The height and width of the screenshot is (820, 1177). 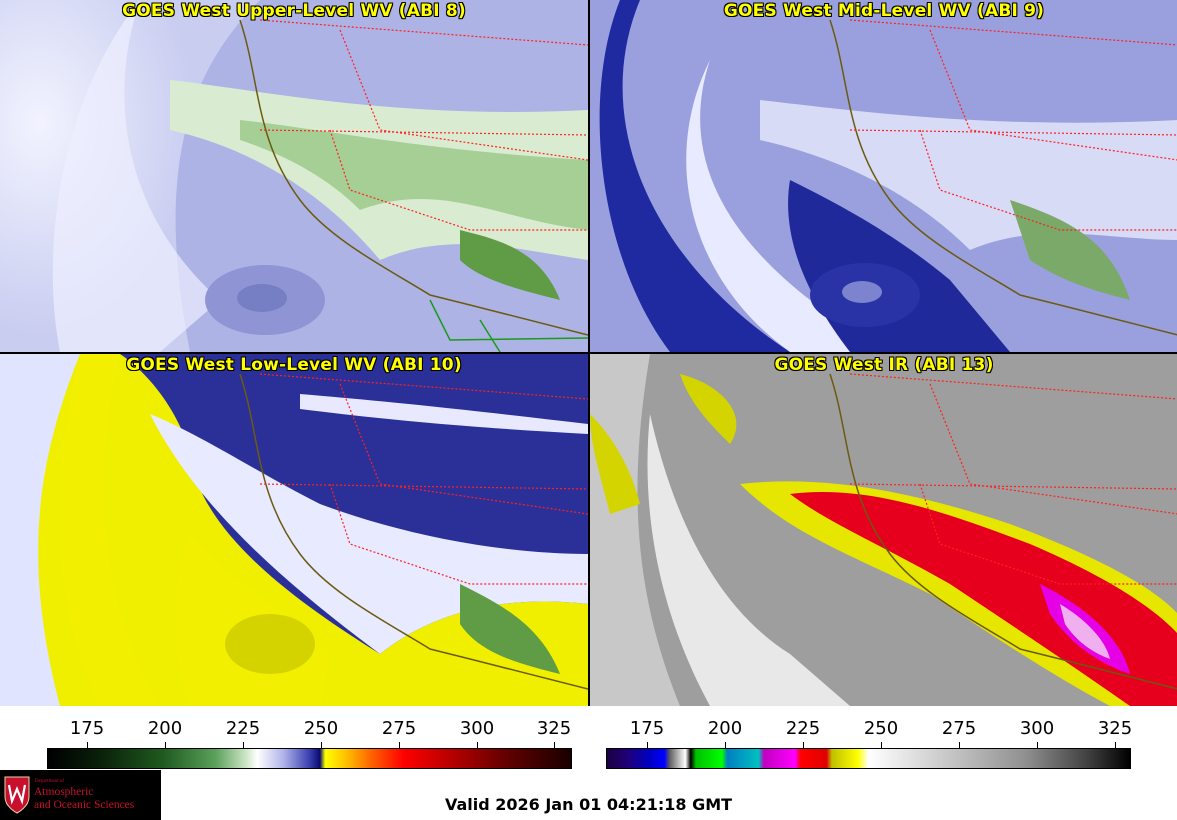 I want to click on ir-tick-200: 200, so click(x=725, y=728).